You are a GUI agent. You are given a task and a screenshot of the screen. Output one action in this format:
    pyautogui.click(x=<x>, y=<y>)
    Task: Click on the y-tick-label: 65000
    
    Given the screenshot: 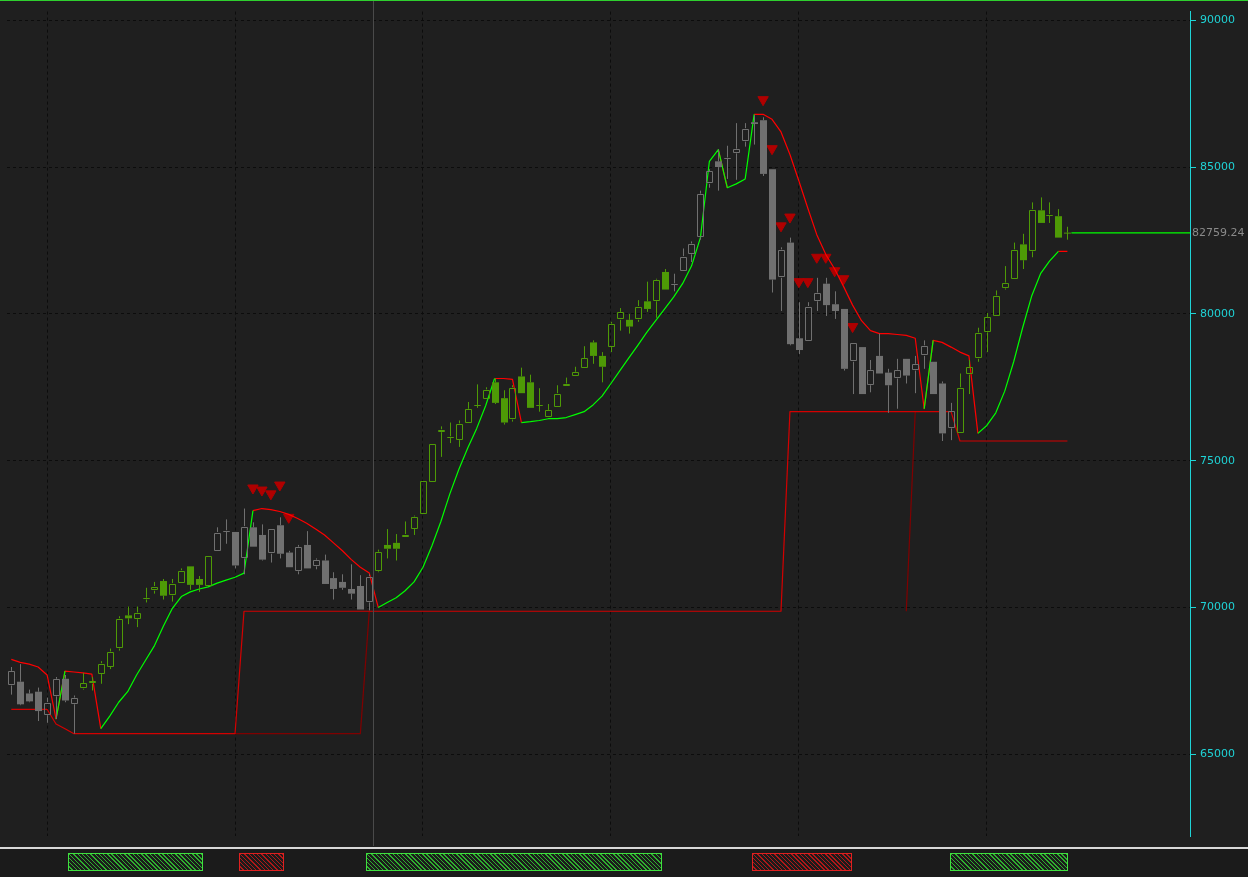 What is the action you would take?
    pyautogui.click(x=1217, y=754)
    